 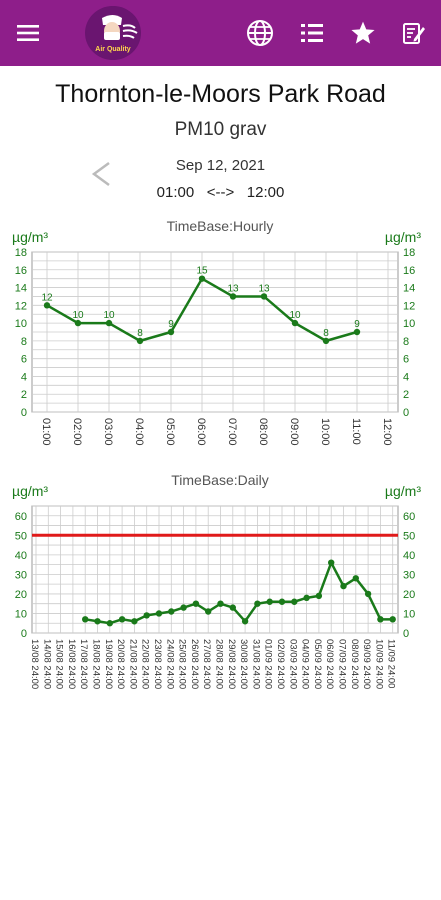 What do you see at coordinates (113, 49) in the screenshot?
I see `logo-caption: Air Quality` at bounding box center [113, 49].